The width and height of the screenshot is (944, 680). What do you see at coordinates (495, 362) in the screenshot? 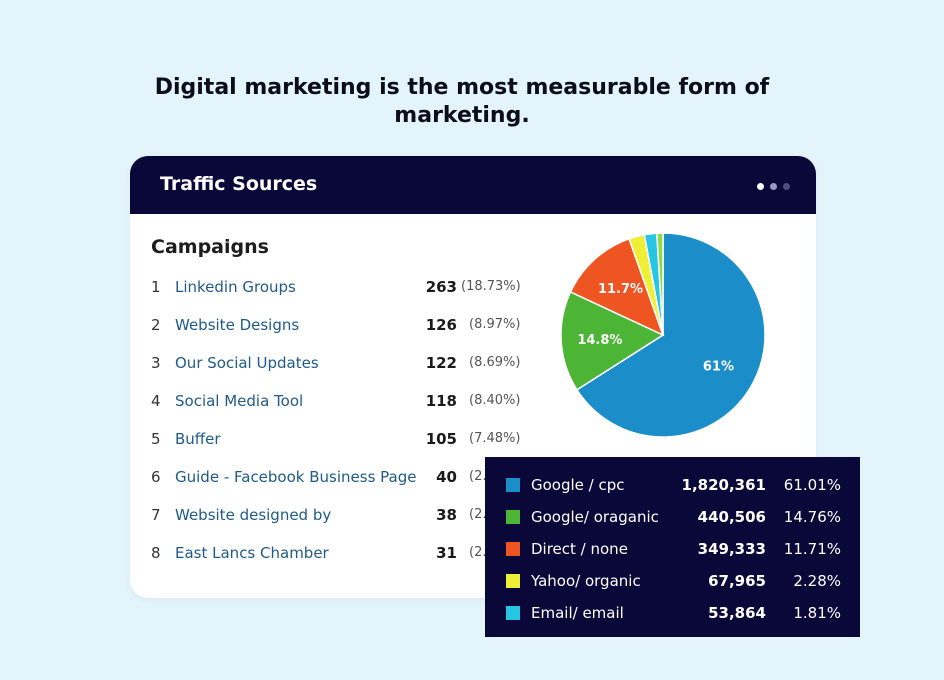
I see `campaign-percent: (8.69%)` at bounding box center [495, 362].